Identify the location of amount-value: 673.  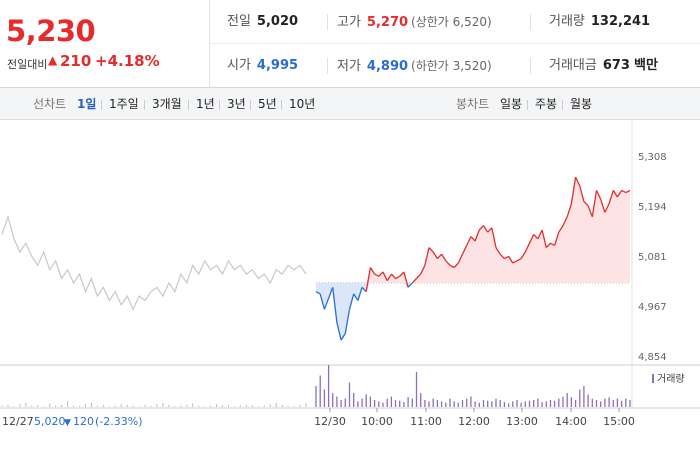
(616, 65).